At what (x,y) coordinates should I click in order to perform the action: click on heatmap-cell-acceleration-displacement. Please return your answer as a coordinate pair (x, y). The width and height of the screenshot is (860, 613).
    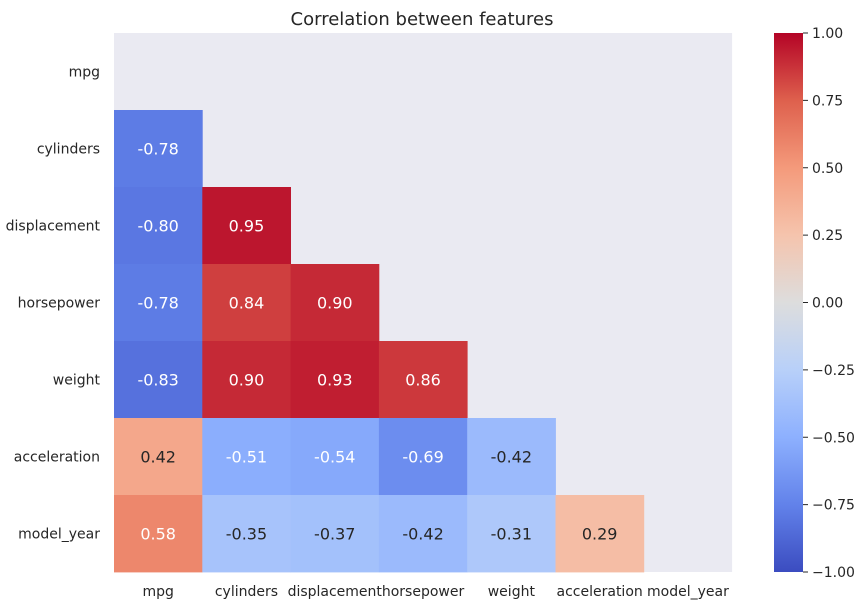
    Looking at the image, I should click on (335, 457).